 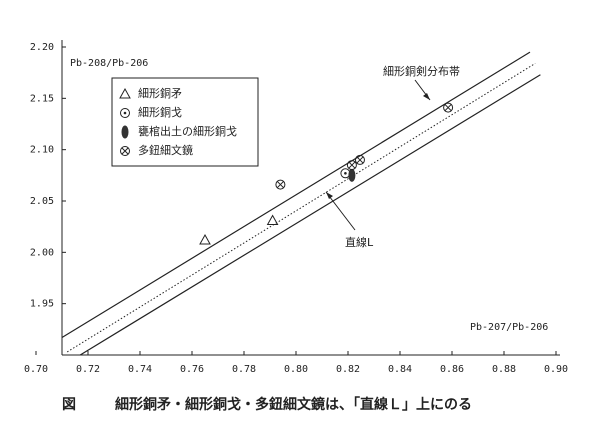 I want to click on y-tick-label: 1.95, so click(x=42, y=304).